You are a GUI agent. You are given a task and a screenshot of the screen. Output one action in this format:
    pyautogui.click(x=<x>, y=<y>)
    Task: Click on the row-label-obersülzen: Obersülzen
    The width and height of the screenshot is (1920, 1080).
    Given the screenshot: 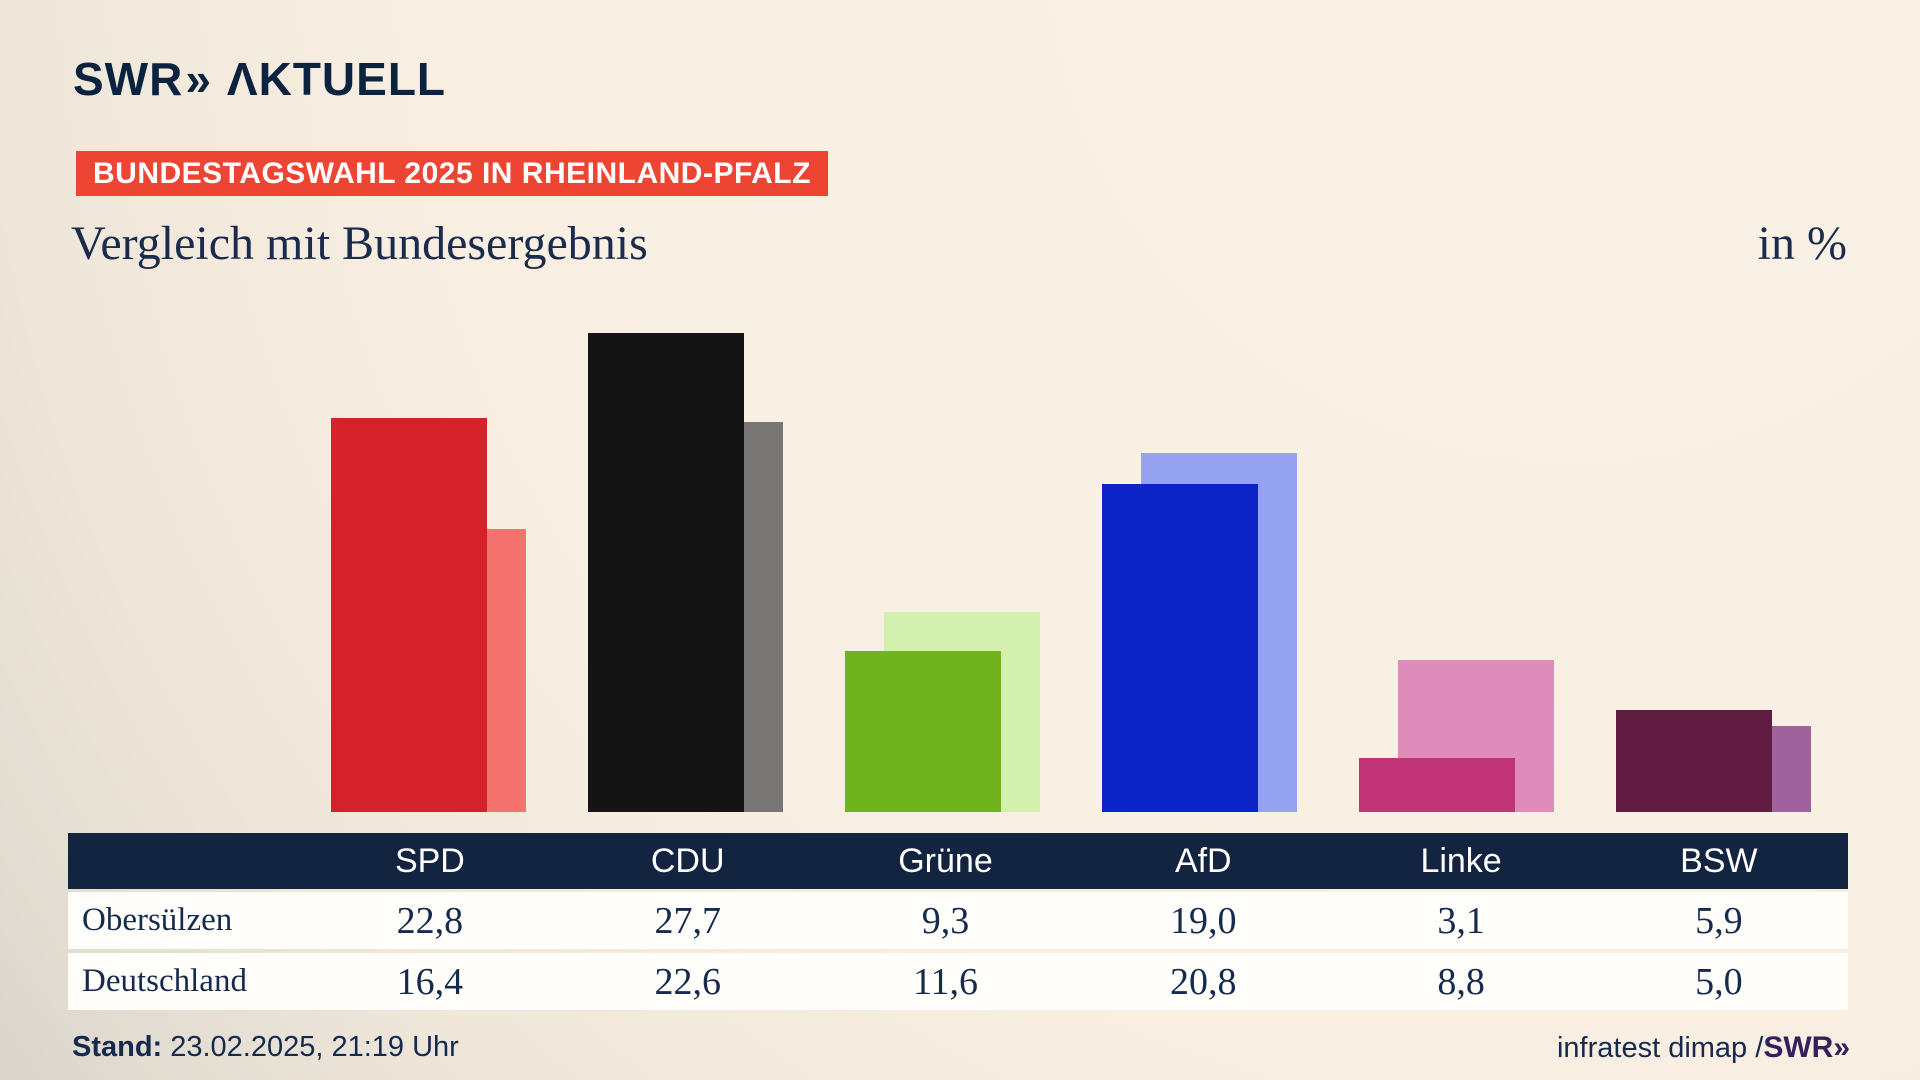 What is the action you would take?
    pyautogui.click(x=157, y=920)
    